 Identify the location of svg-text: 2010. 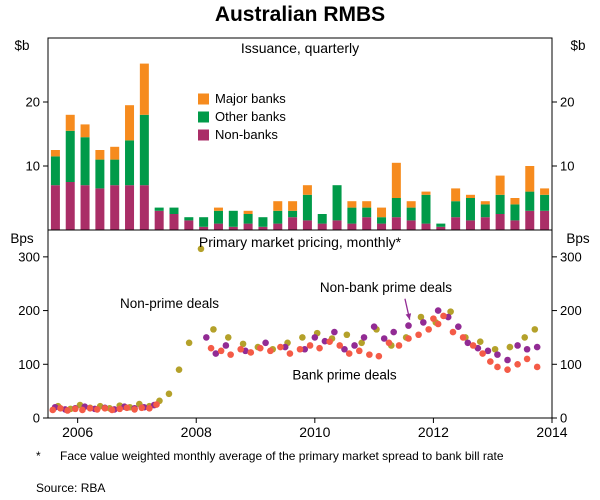
(314, 432).